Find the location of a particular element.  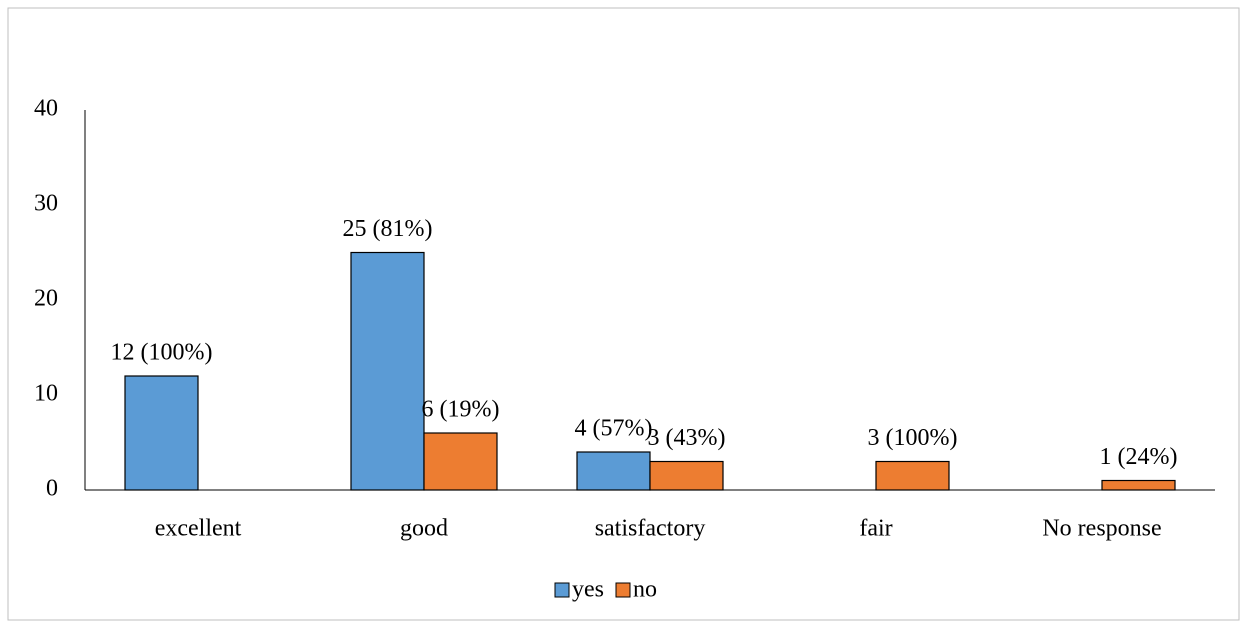

x-tick-label: No response is located at coordinates (1101, 529).